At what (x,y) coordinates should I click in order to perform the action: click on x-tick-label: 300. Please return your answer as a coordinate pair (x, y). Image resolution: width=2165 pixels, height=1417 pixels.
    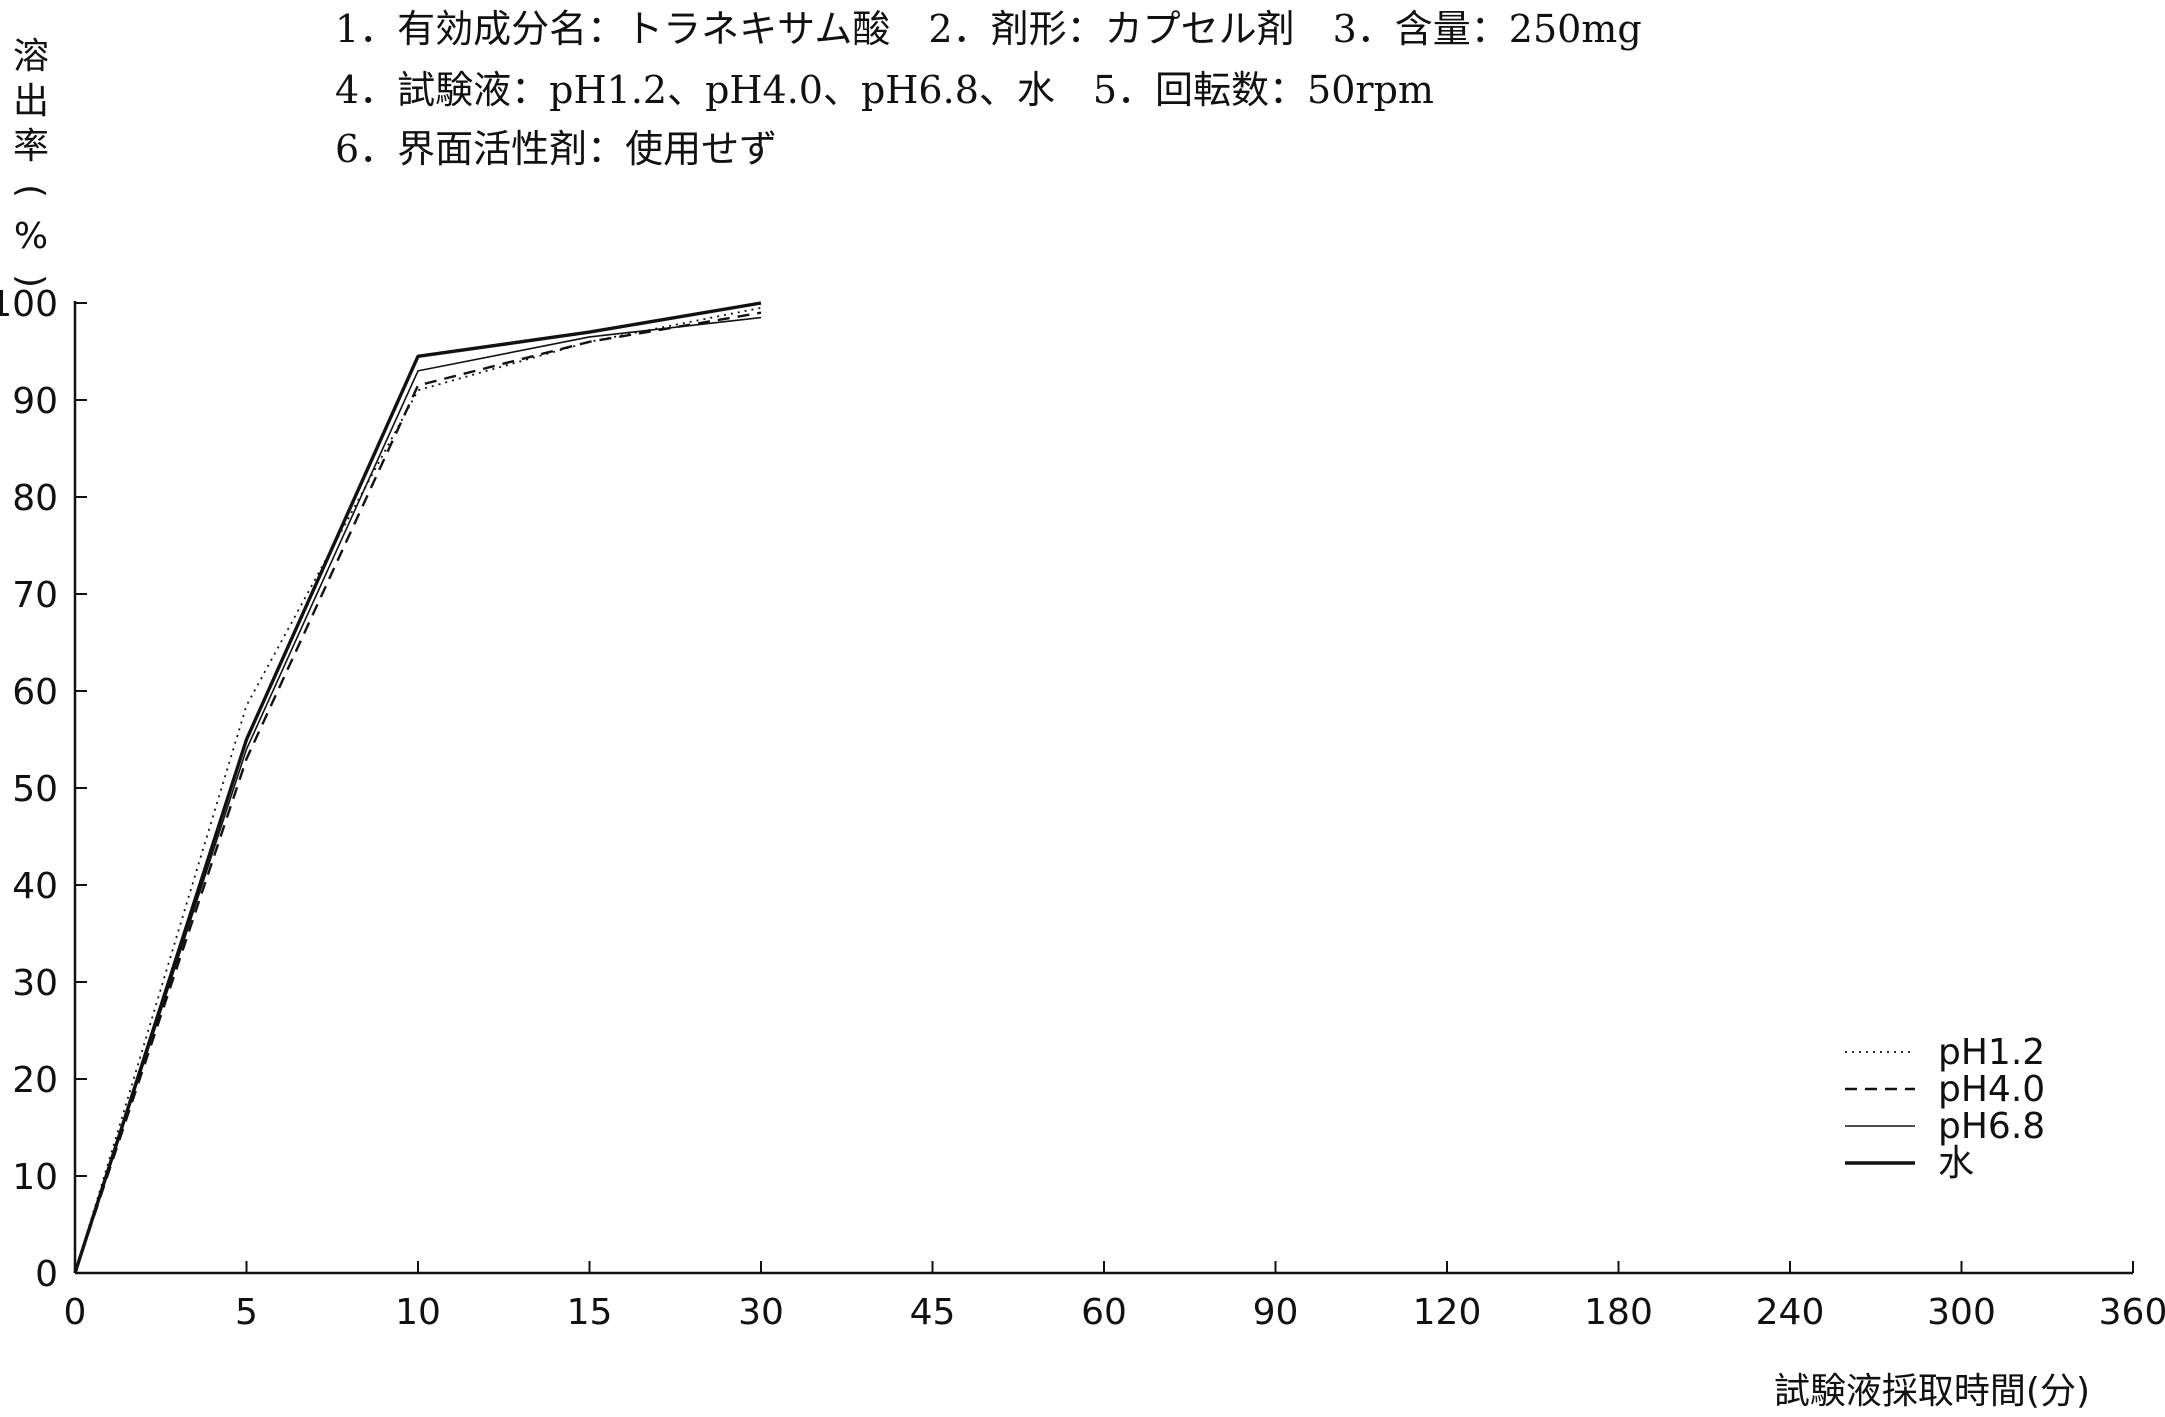
    Looking at the image, I should click on (1961, 1312).